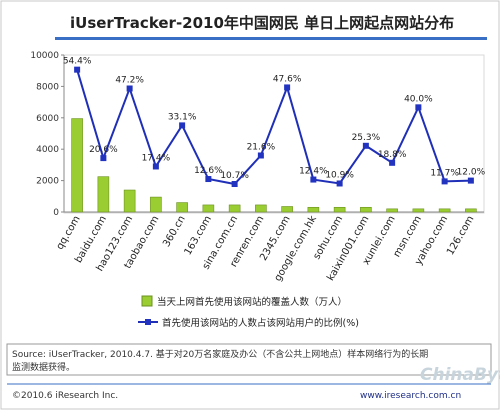  I want to click on data-label: 12.6%, so click(208, 171).